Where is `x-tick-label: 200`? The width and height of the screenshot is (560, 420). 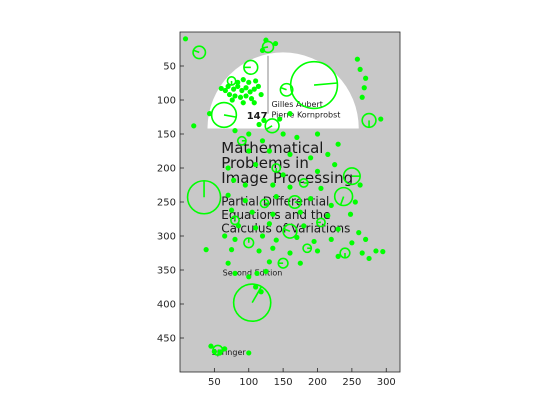 x-tick-label: 200 is located at coordinates (317, 382).